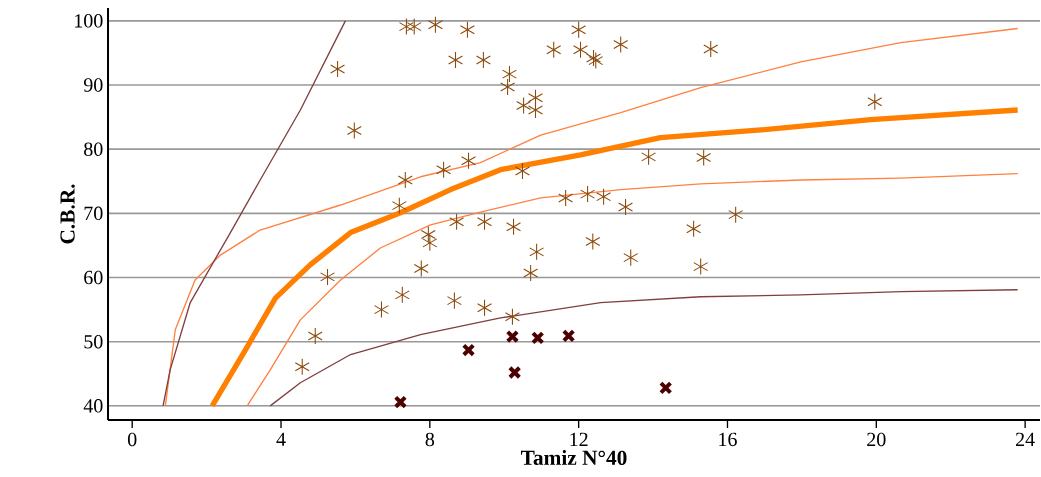 The width and height of the screenshot is (1041, 477). I want to click on x-tick-label: 4, so click(281, 439).